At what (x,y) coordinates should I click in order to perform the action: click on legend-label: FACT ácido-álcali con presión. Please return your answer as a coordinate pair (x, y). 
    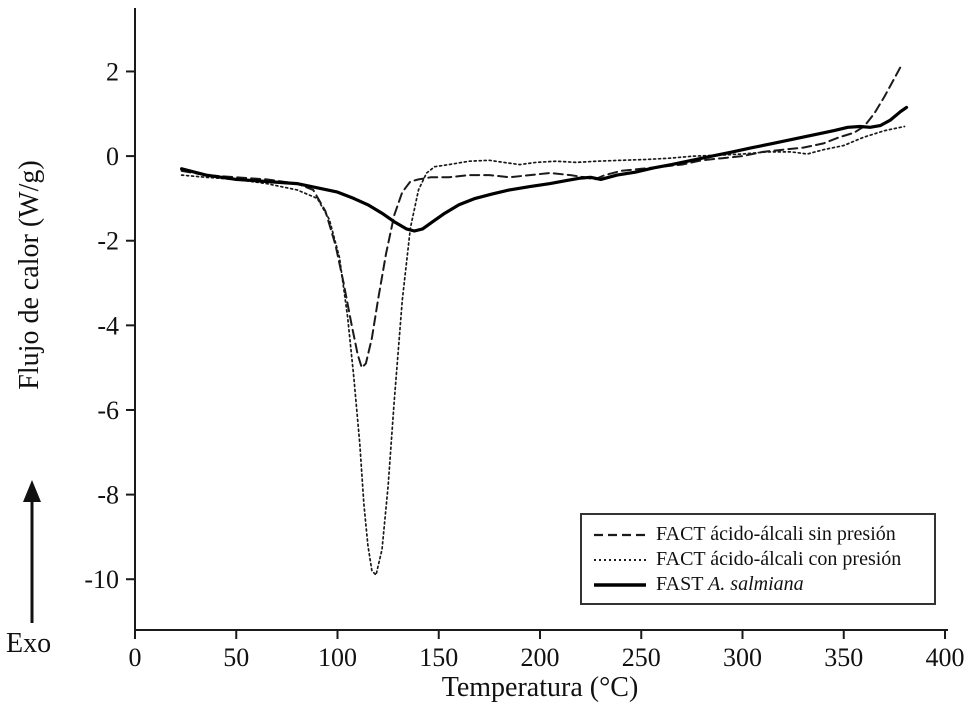
    Looking at the image, I should click on (779, 559).